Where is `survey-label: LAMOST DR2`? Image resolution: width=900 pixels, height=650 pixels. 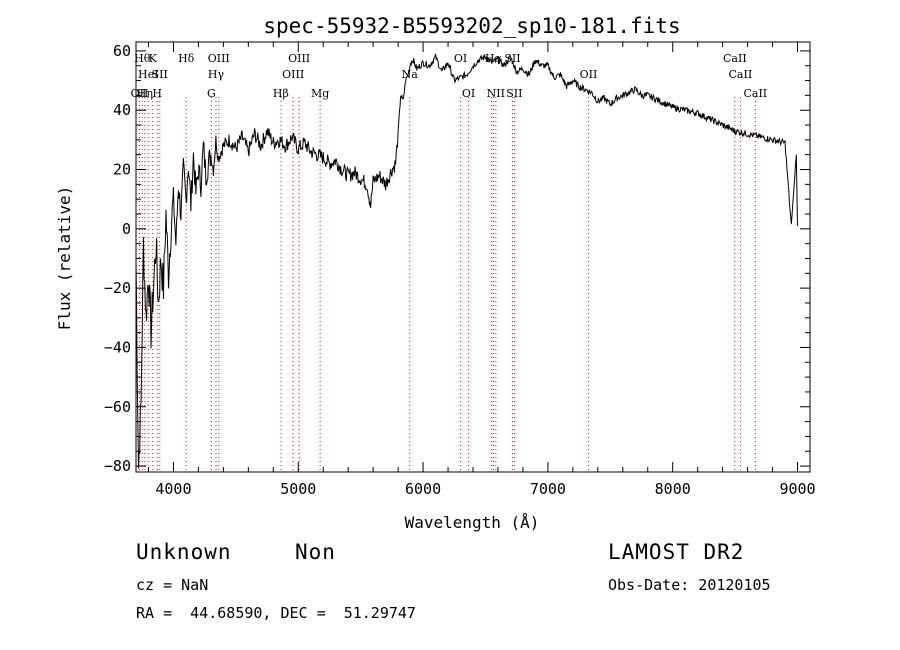 survey-label: LAMOST DR2 is located at coordinates (676, 552).